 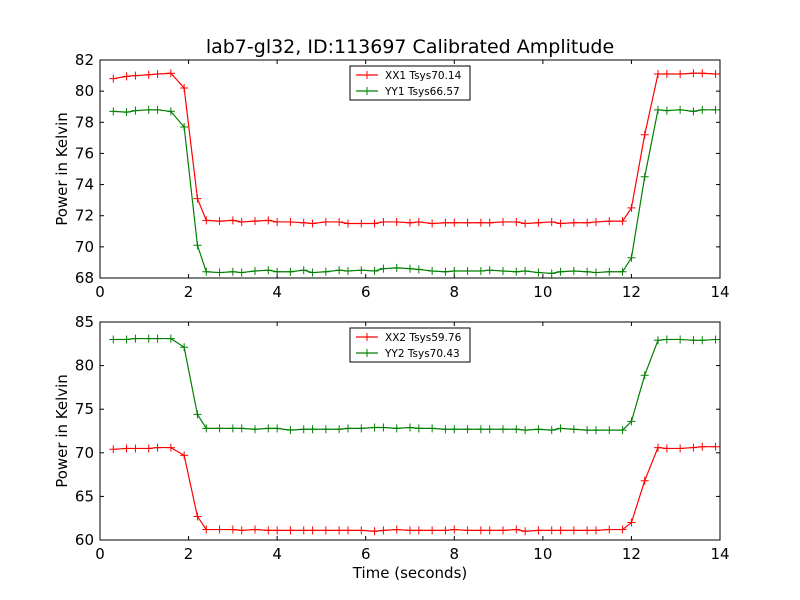 I want to click on y-axis-label: Power in Kelvin, so click(x=62, y=431).